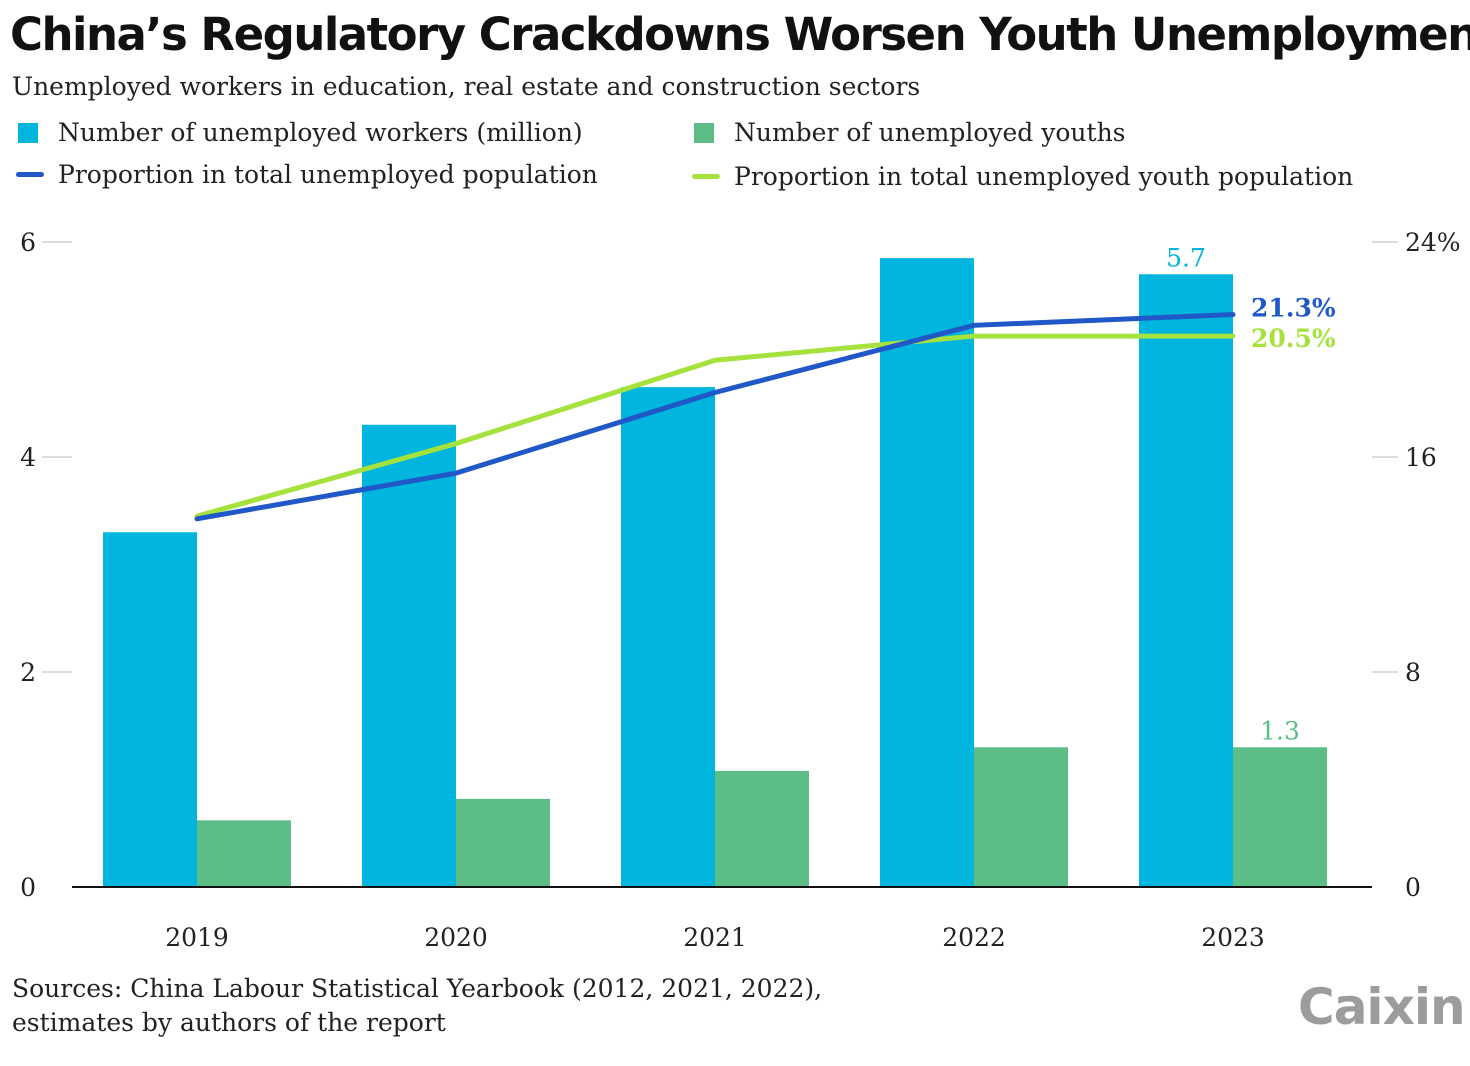  What do you see at coordinates (28, 132) in the screenshot?
I see `legend-swatch-workers` at bounding box center [28, 132].